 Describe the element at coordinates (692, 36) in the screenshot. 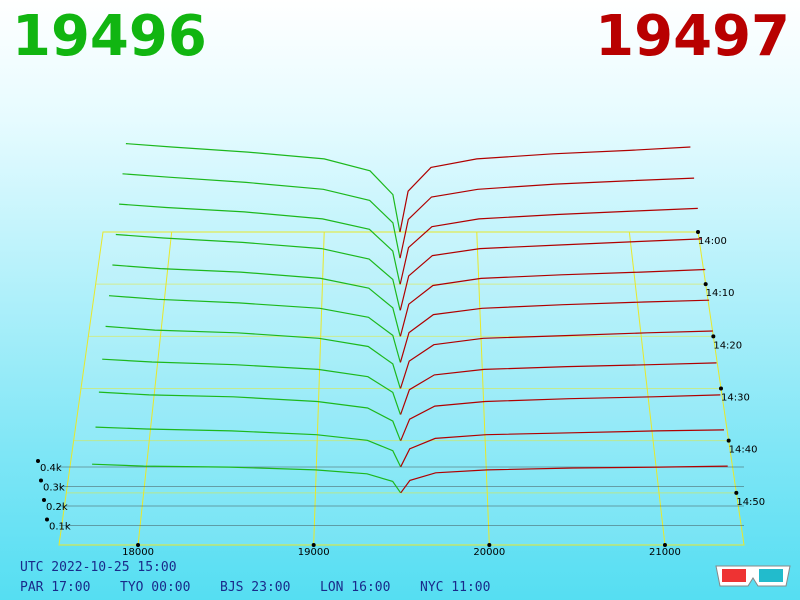

I see `ask-price: 19497` at that location.